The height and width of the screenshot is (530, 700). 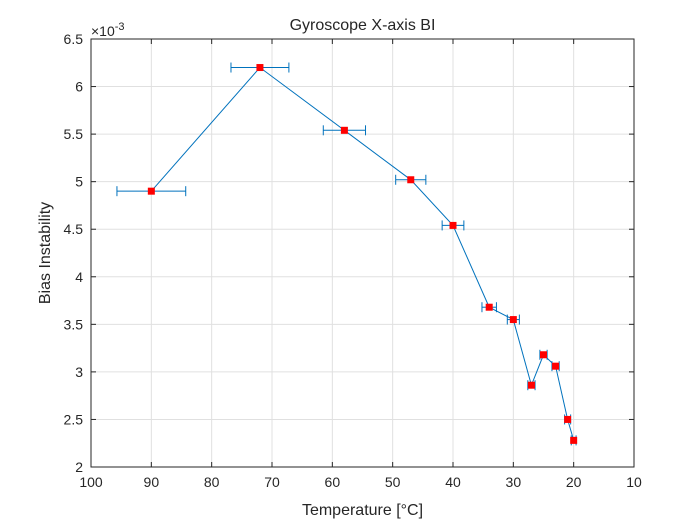 What do you see at coordinates (120, 27) in the screenshot?
I see `y-exponent-power: -3` at bounding box center [120, 27].